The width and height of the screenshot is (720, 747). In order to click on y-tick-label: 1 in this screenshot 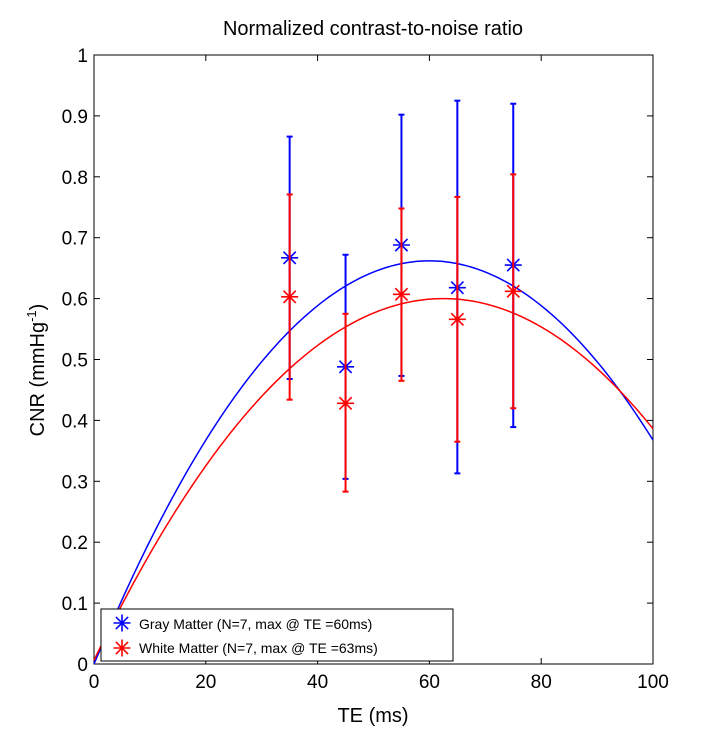, I will do `click(82, 56)`.